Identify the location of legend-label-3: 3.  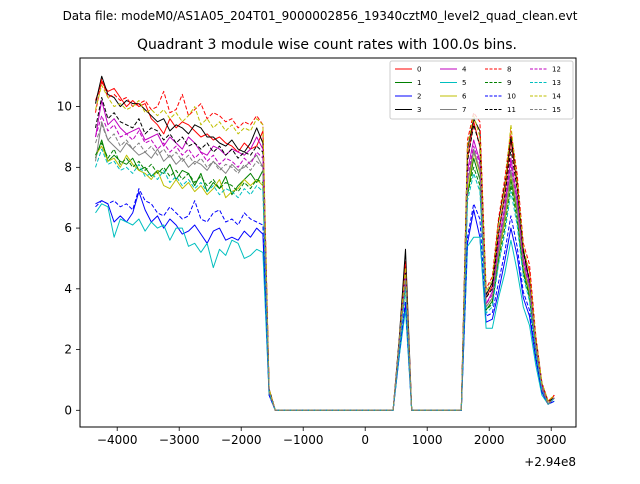
(419, 110).